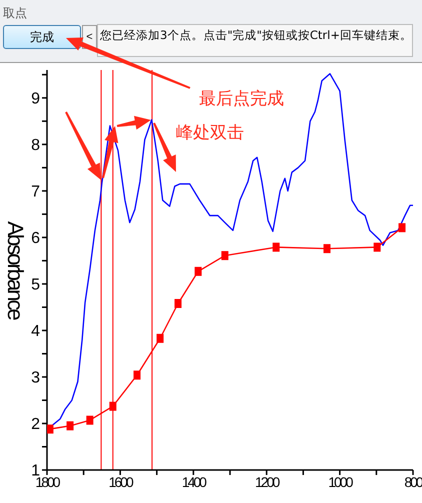 The image size is (422, 503). Describe the element at coordinates (15, 13) in the screenshot. I see `text: 取点` at that location.